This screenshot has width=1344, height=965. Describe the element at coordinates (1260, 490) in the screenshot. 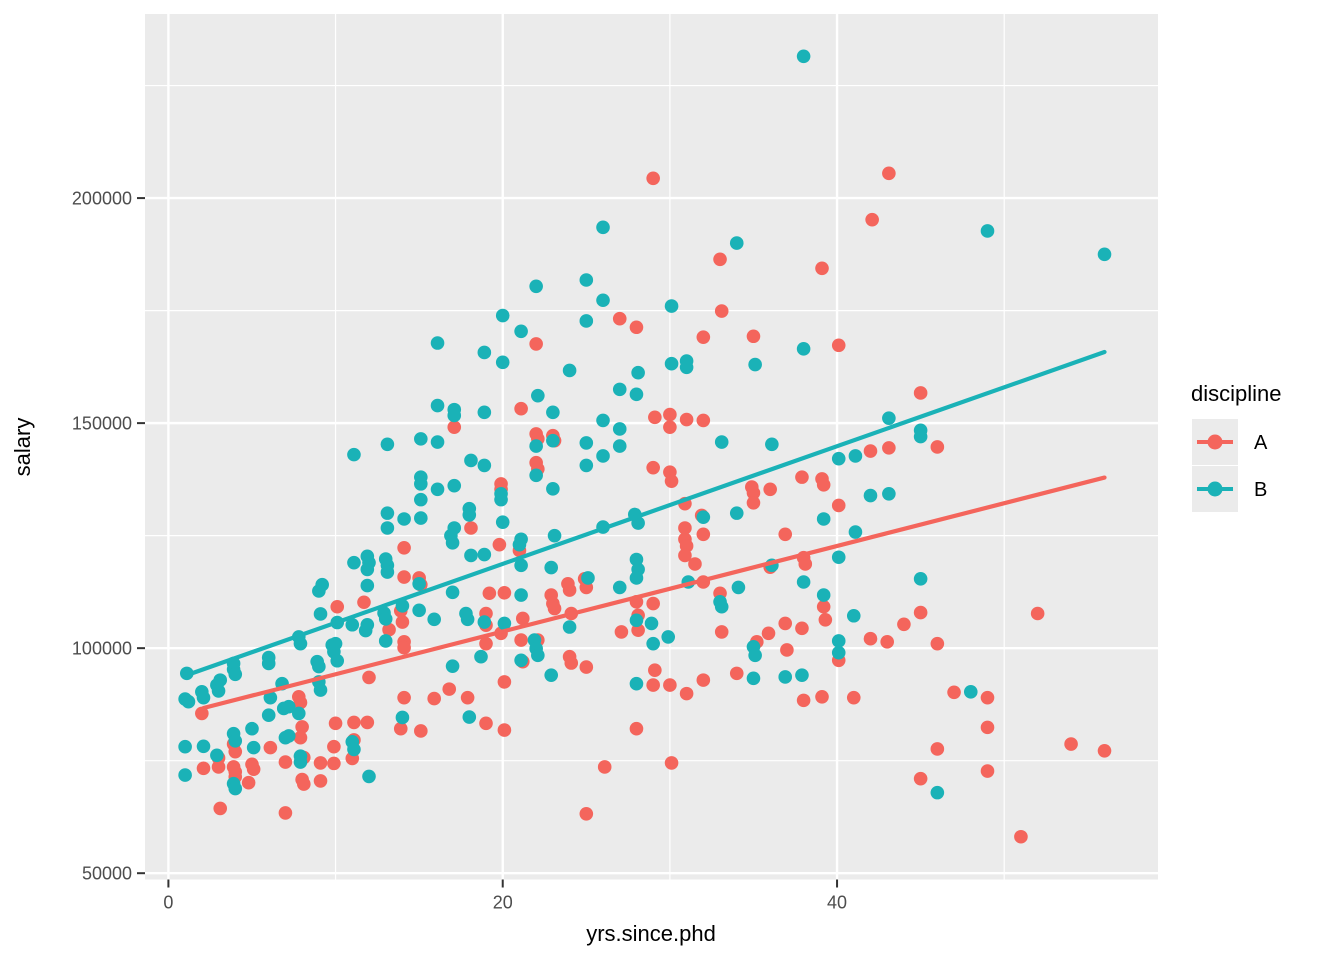

I see `legend-label-b: B` at that location.